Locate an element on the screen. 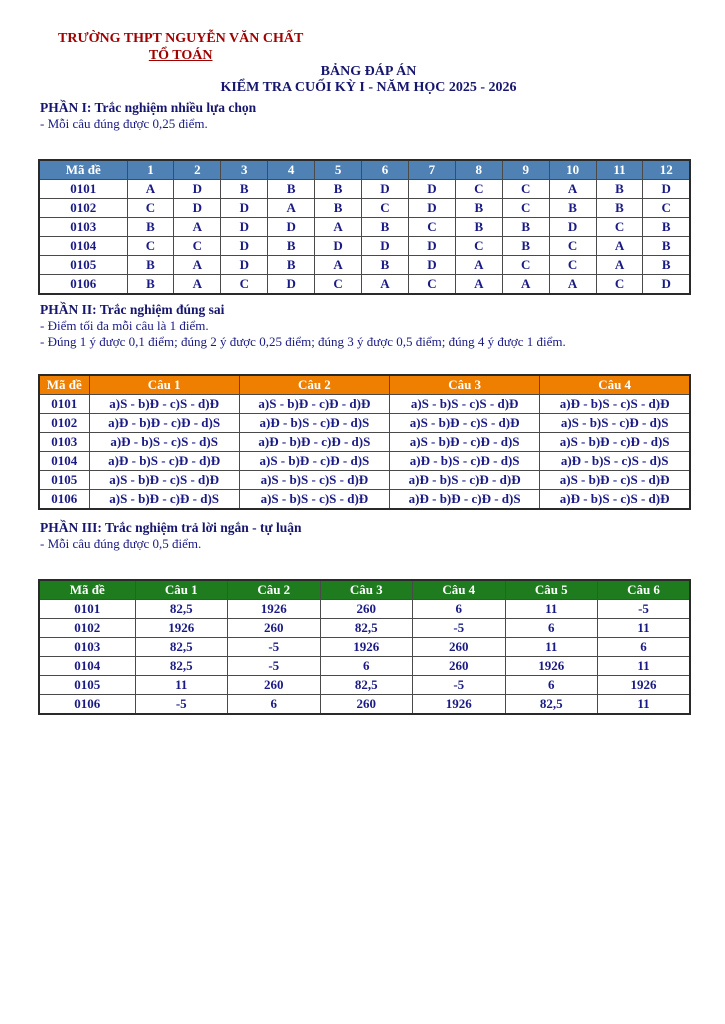  exam-code-cell: 0101 is located at coordinates (87, 609).